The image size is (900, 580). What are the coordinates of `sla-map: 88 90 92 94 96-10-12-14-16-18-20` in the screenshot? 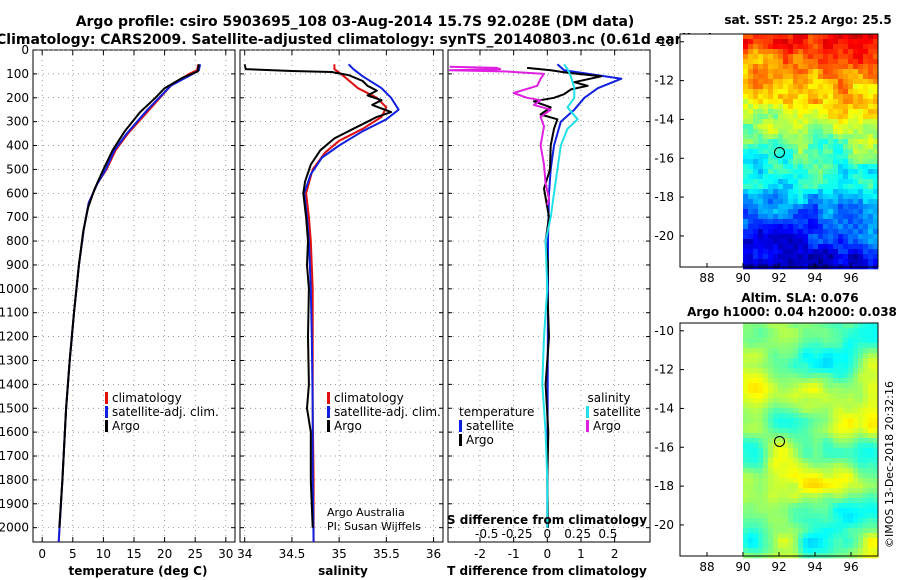 It's located at (766, 448).